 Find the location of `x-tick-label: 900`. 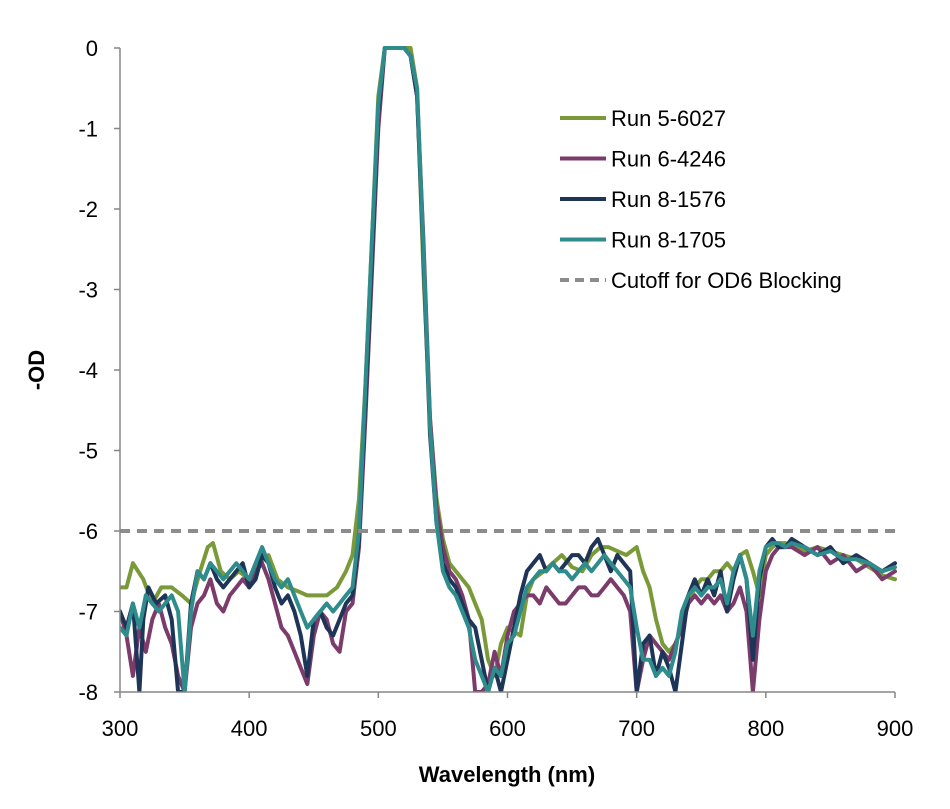

x-tick-label: 900 is located at coordinates (895, 728).